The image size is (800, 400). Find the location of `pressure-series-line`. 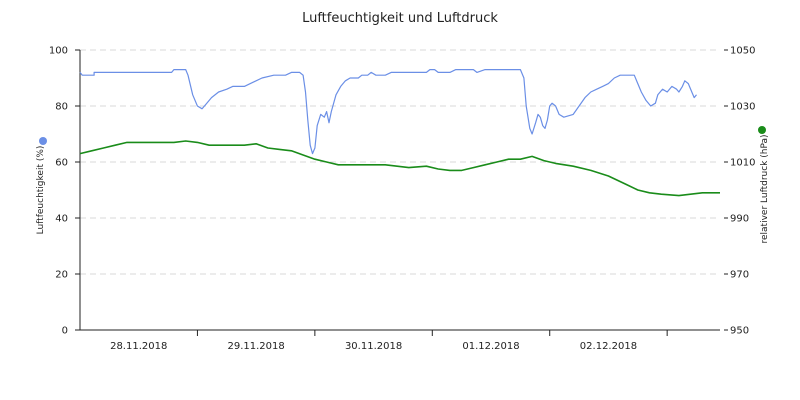

pressure-series-line is located at coordinates (399, 168).